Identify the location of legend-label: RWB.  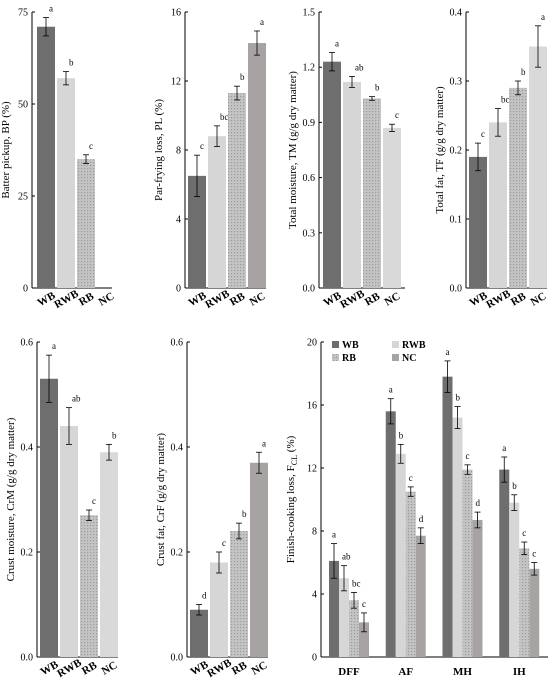
(414, 345).